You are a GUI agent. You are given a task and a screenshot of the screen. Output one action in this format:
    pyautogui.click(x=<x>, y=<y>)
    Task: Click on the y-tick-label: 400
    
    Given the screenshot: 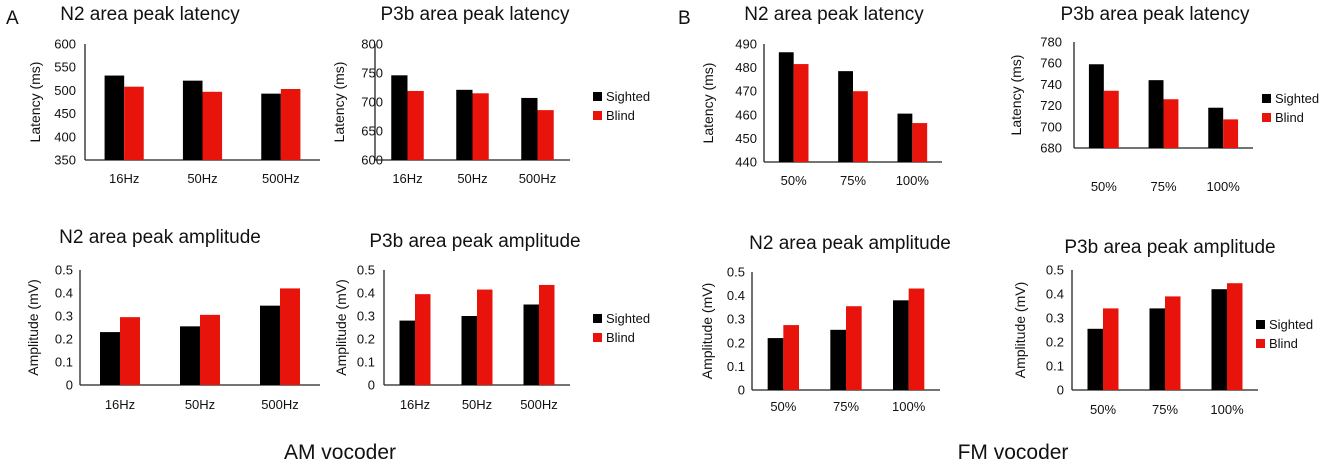 What is the action you would take?
    pyautogui.click(x=65, y=136)
    